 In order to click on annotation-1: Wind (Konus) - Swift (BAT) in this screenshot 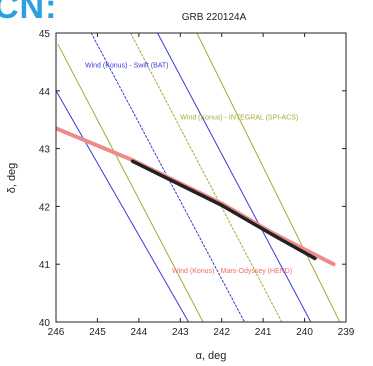, I will do `click(127, 66)`.